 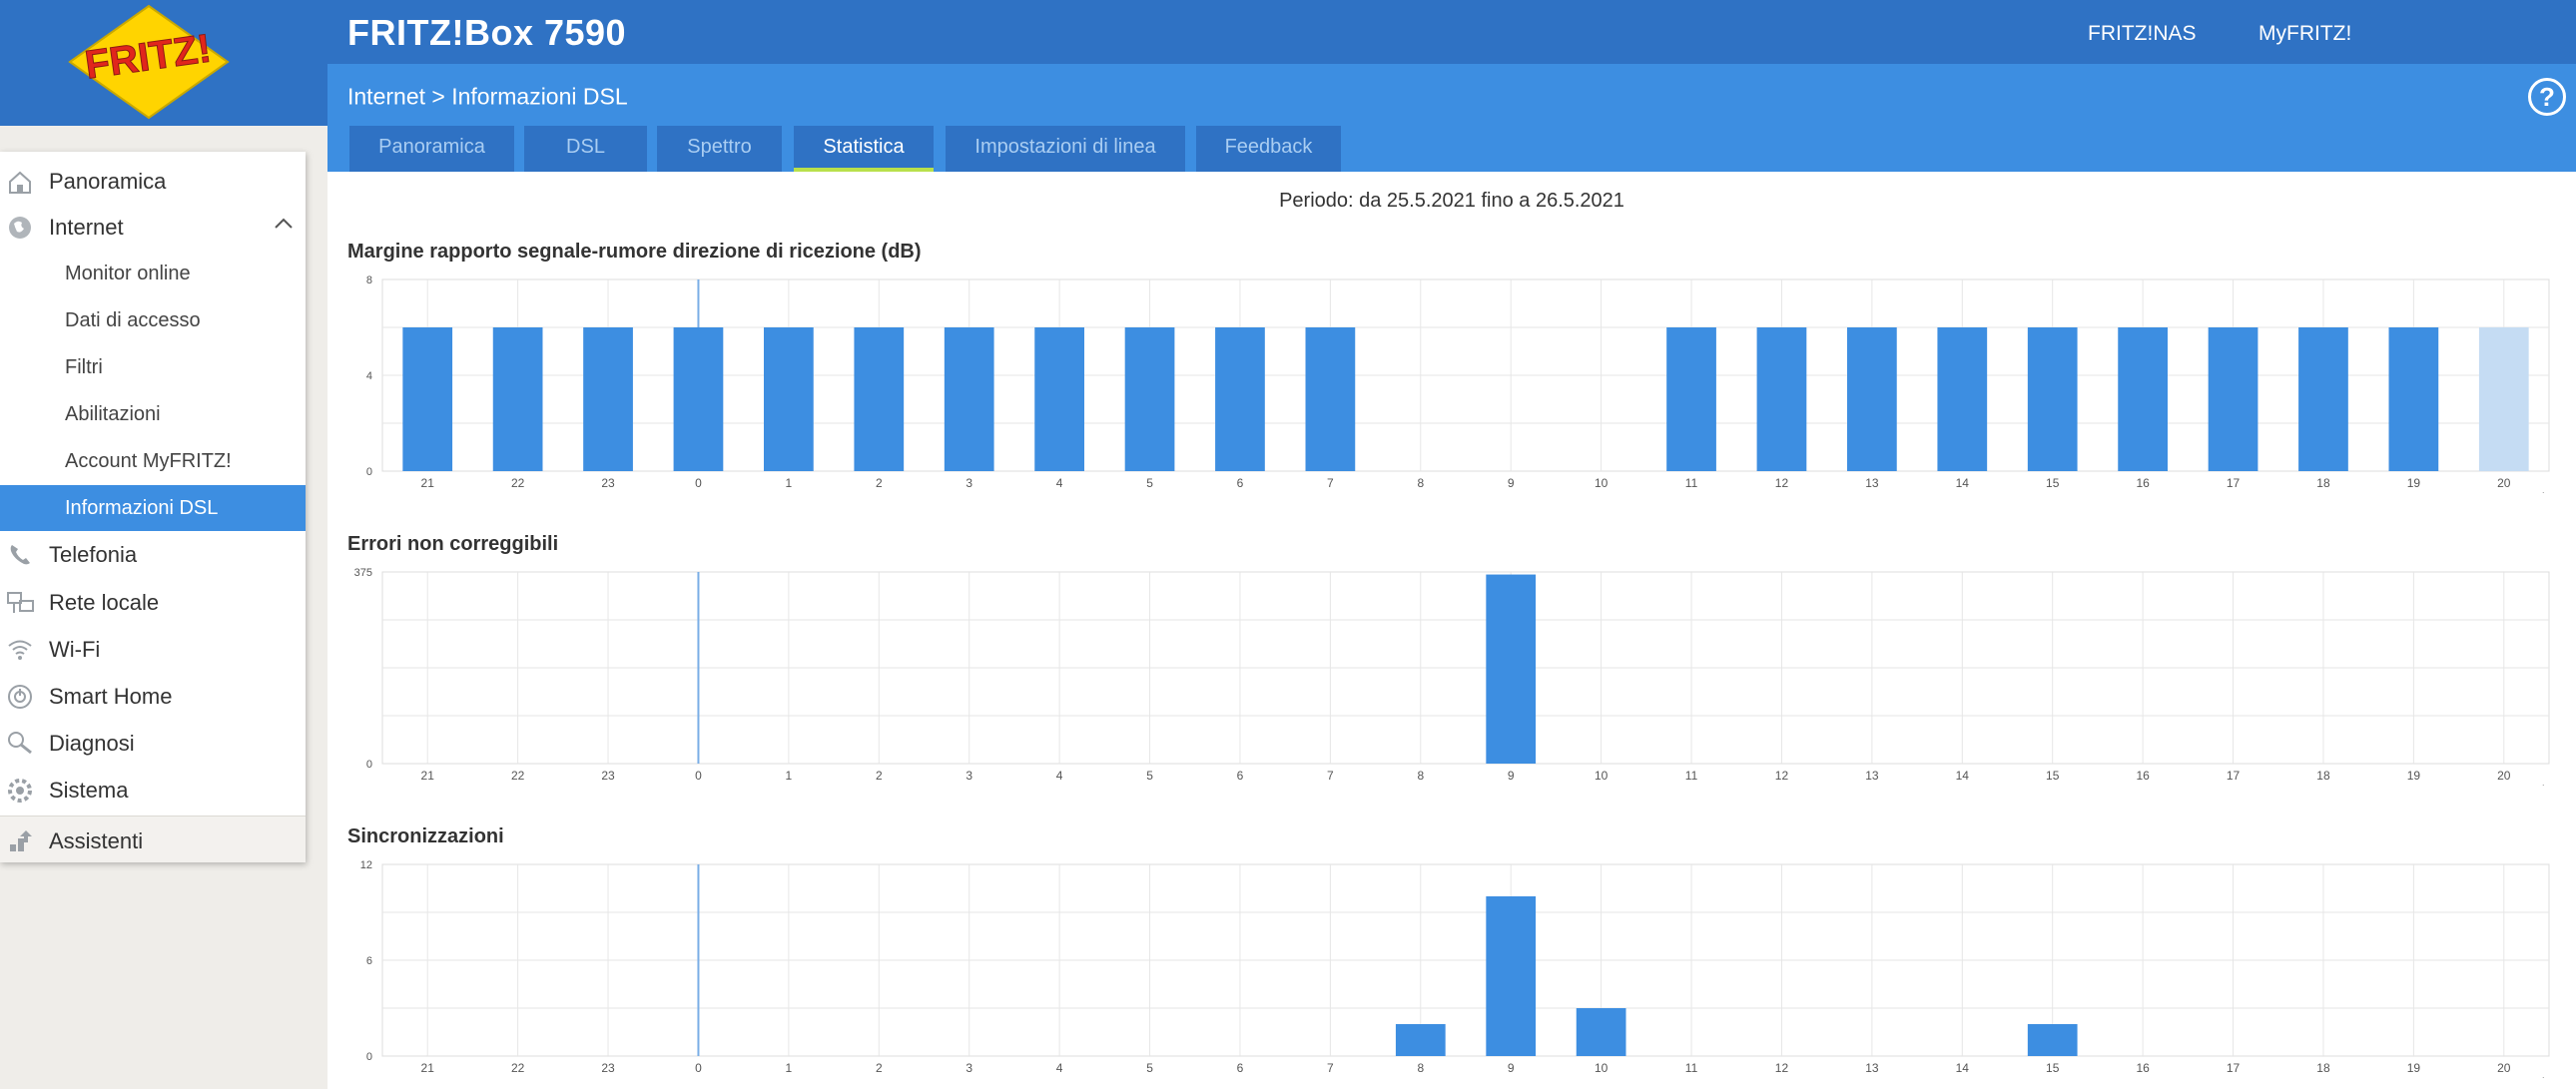 What do you see at coordinates (585, 149) in the screenshot?
I see `tab-dsl: DSL` at bounding box center [585, 149].